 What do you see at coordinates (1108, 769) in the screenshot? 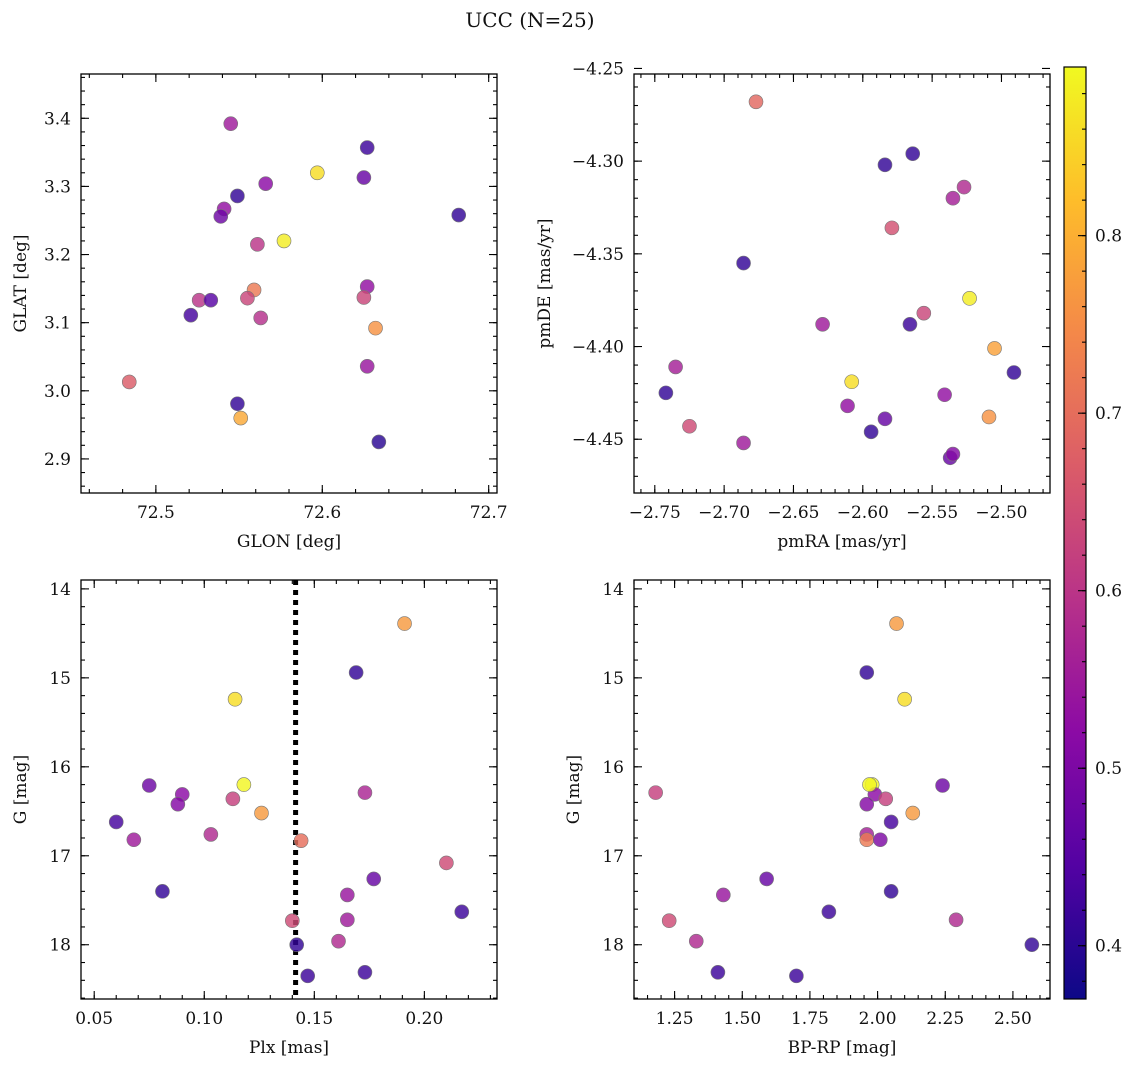
I see `colorbar-tick-label: 0.5` at bounding box center [1108, 769].